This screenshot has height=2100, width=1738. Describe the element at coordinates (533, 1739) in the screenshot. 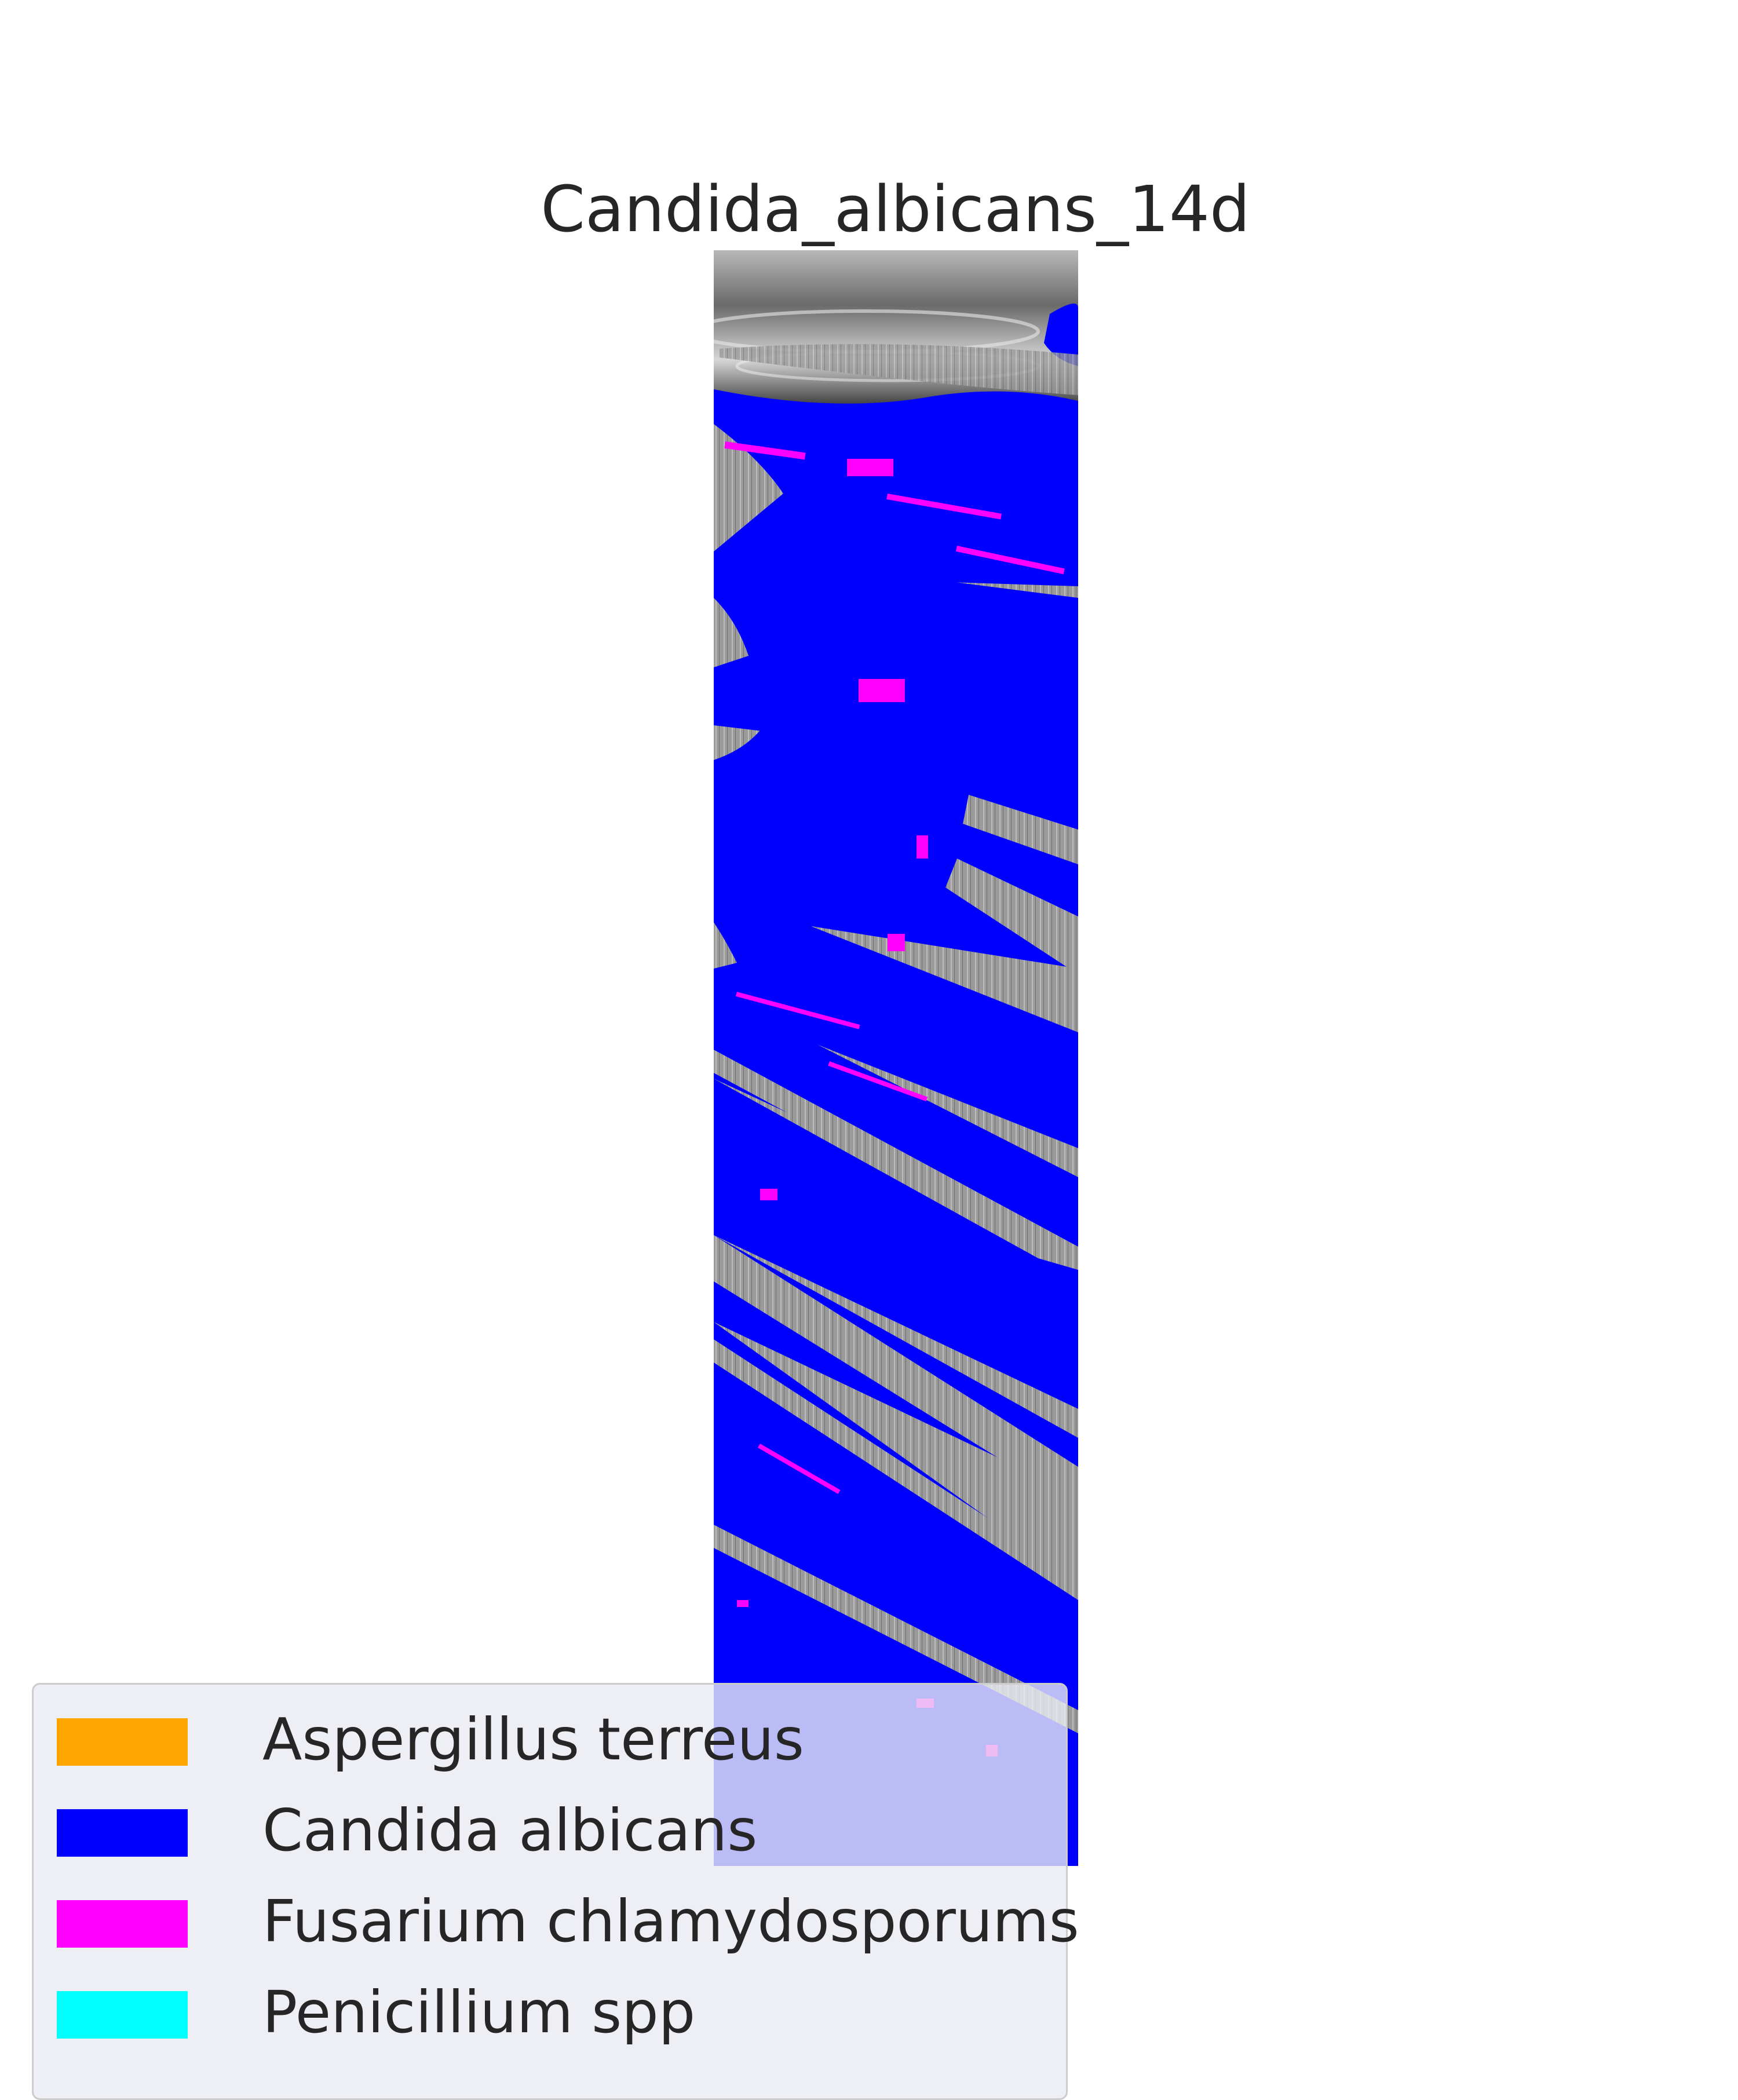

I see `legend-label: Aspergillus terreus` at that location.